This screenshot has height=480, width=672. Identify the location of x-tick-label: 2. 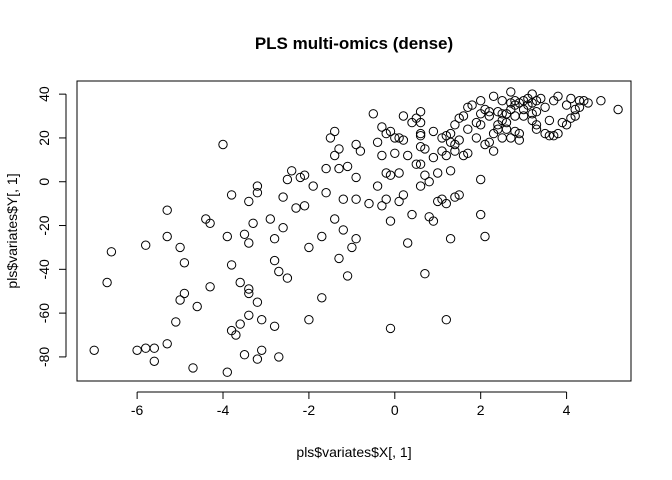
(481, 410).